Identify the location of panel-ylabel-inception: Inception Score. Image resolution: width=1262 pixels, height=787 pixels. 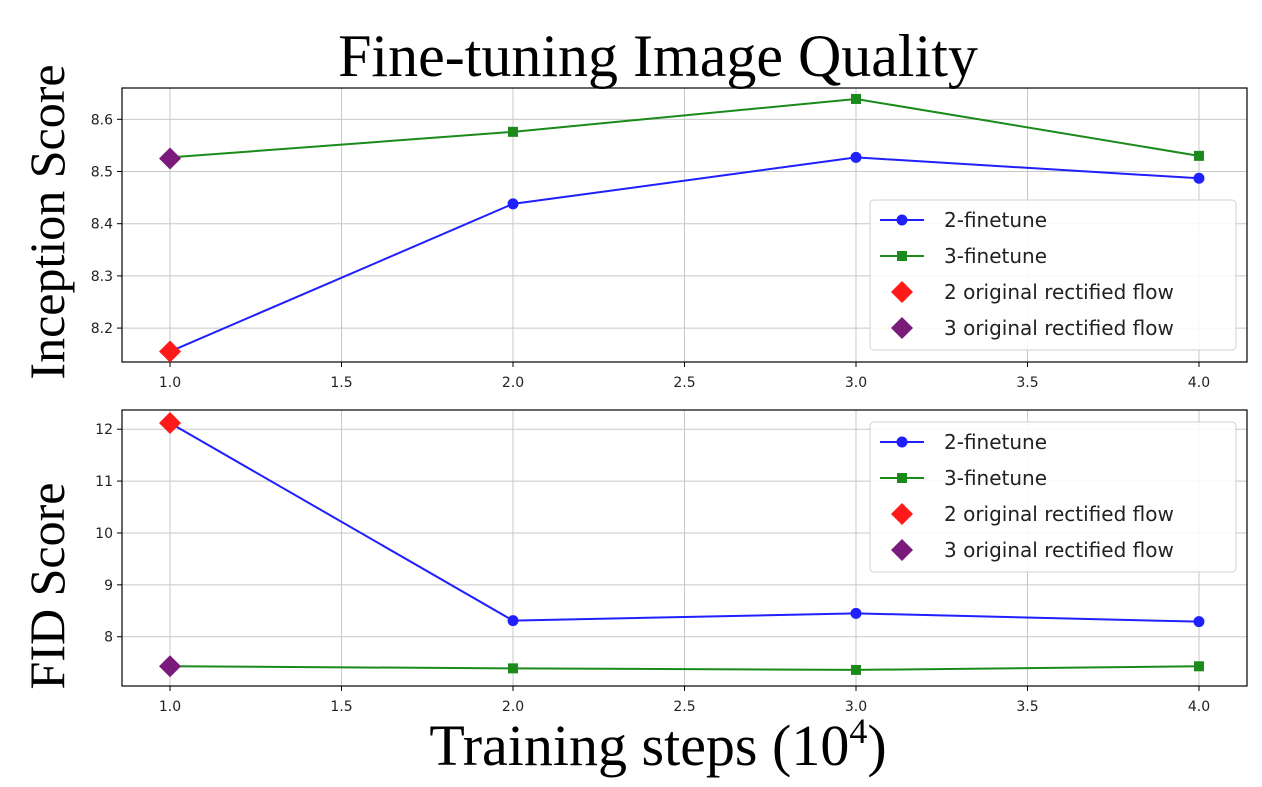
(47, 221).